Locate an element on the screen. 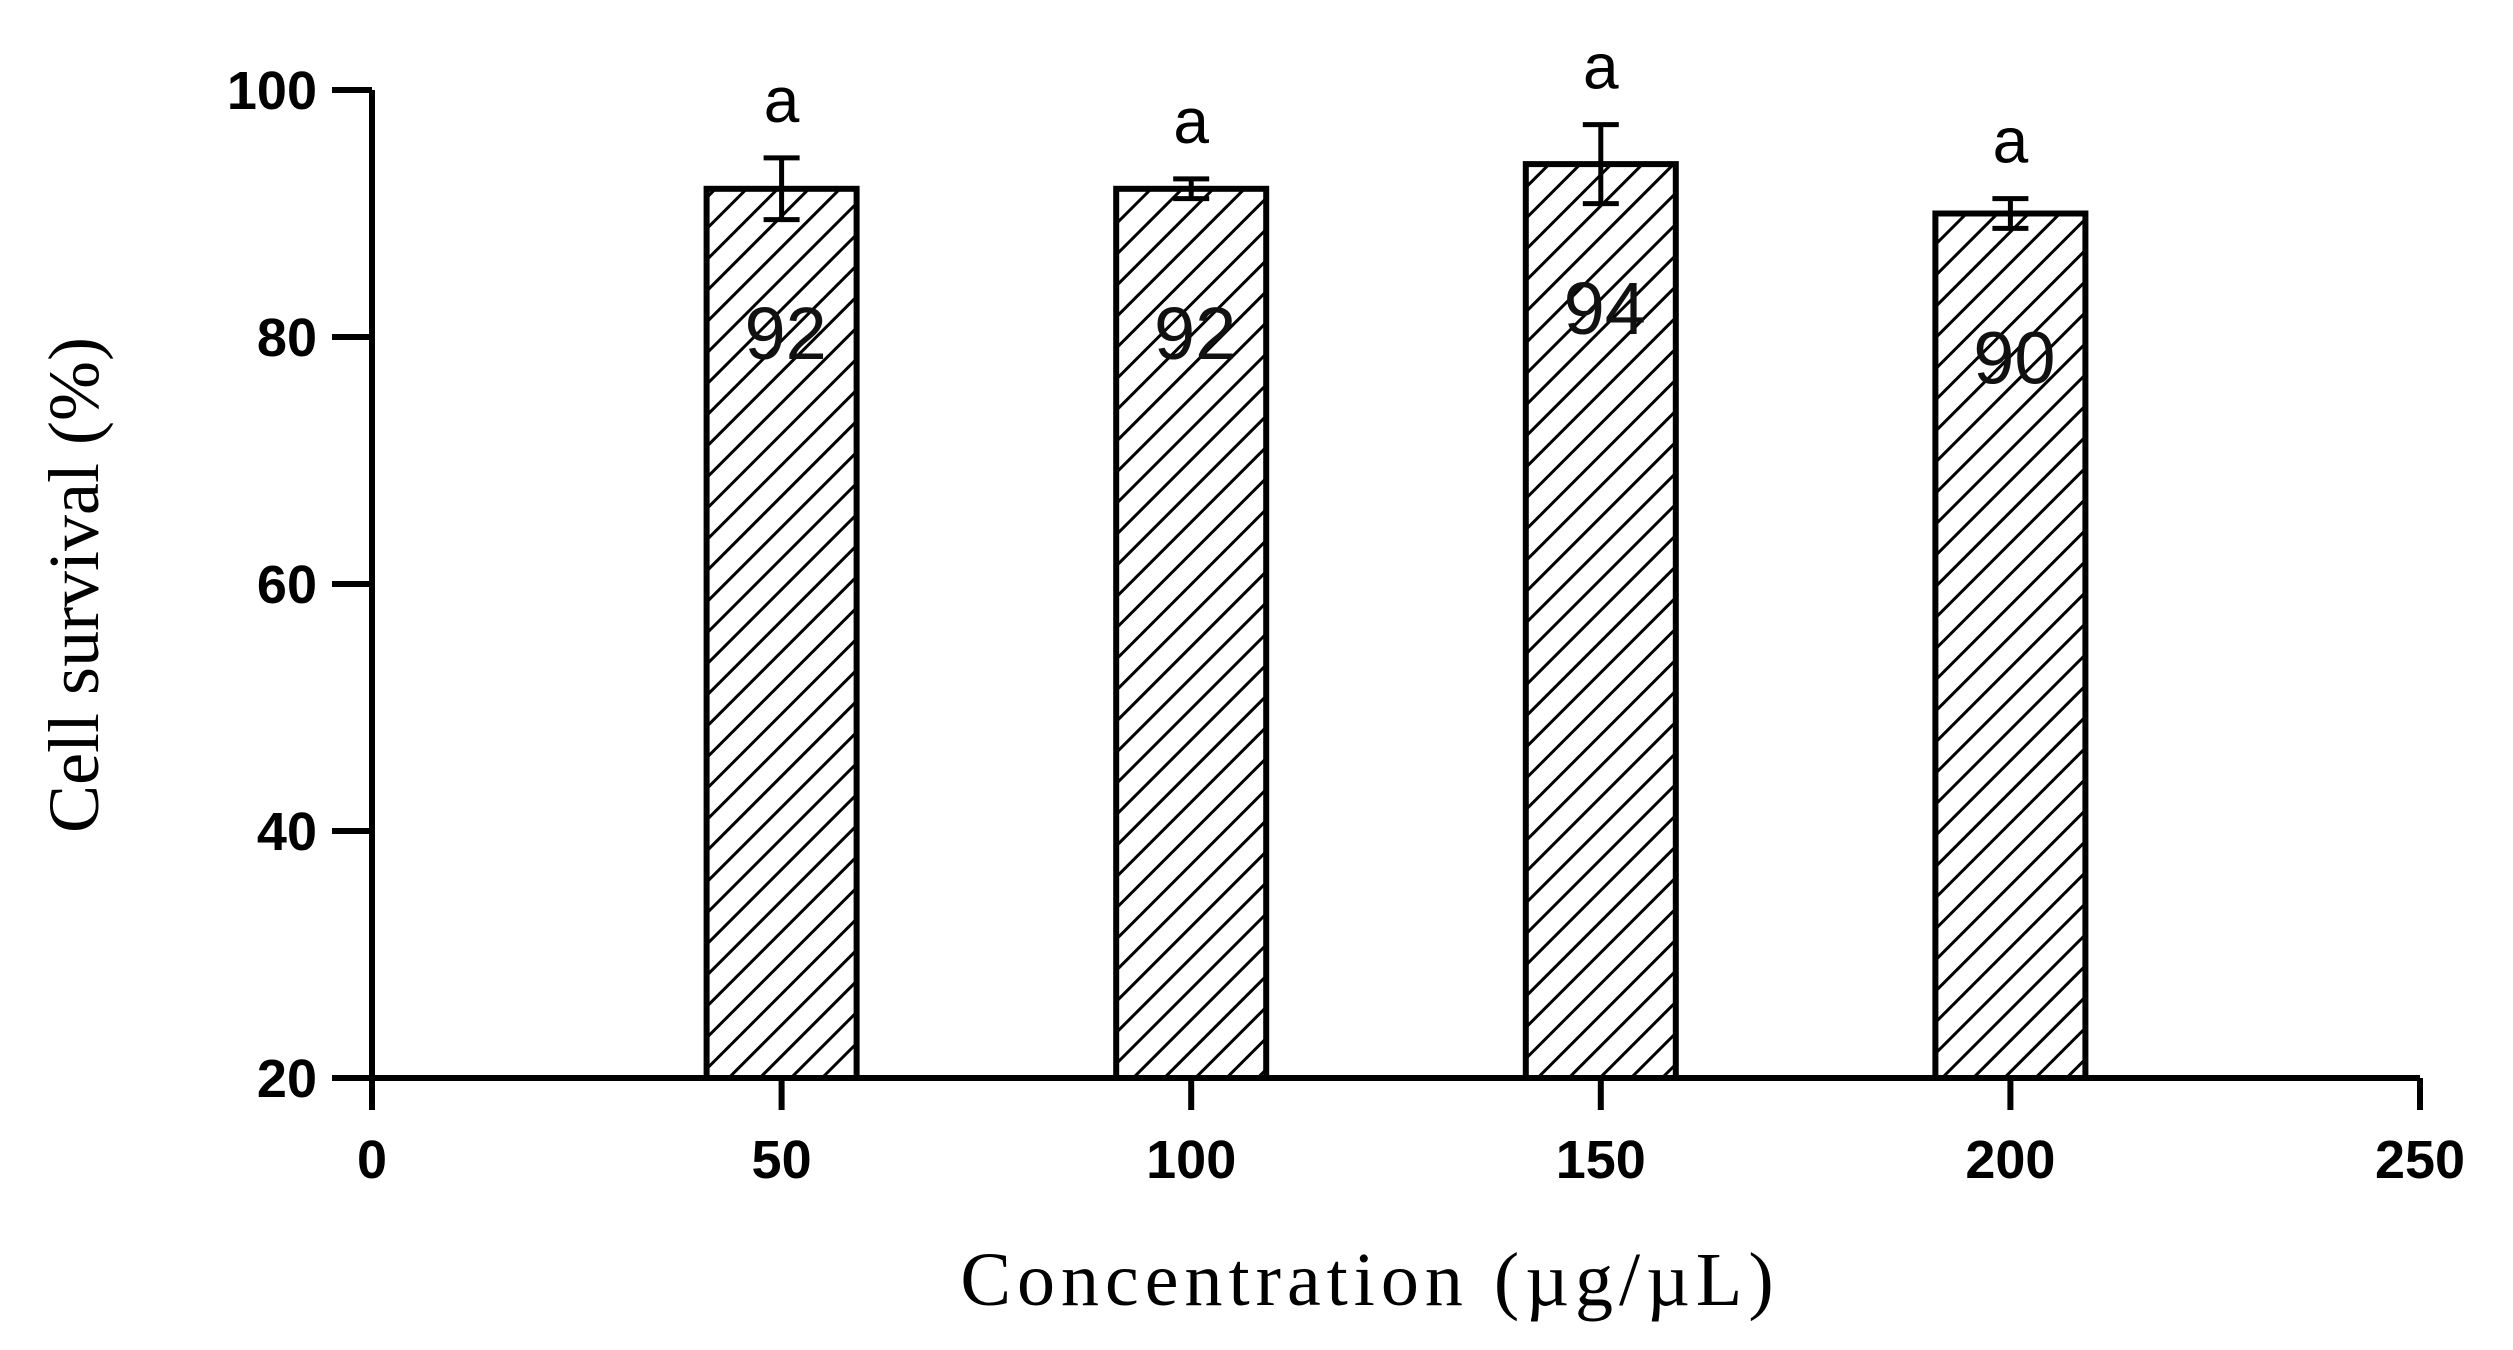  y-tick-label-20: 20 is located at coordinates (287, 1079).